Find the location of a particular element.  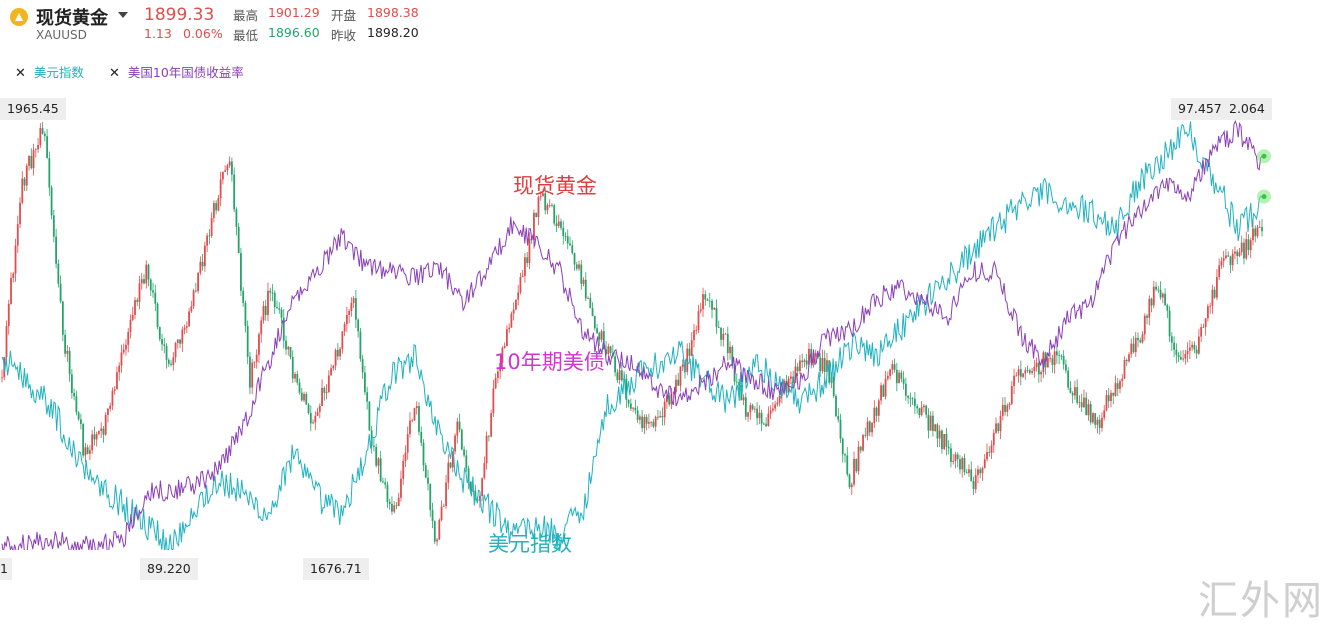

legend-tag-usd-index: ✕ 美元指数 is located at coordinates (49, 71).